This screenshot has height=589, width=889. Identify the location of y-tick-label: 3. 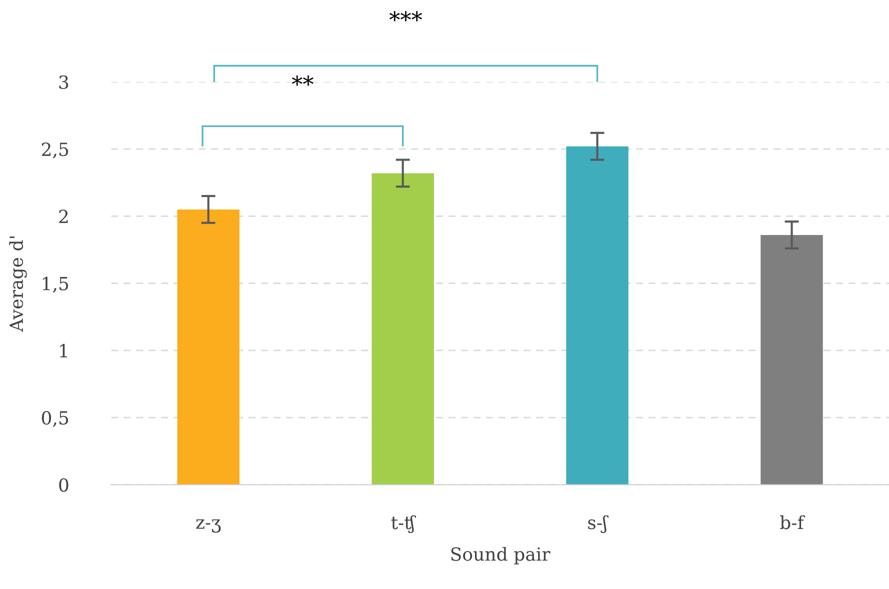
(63, 82).